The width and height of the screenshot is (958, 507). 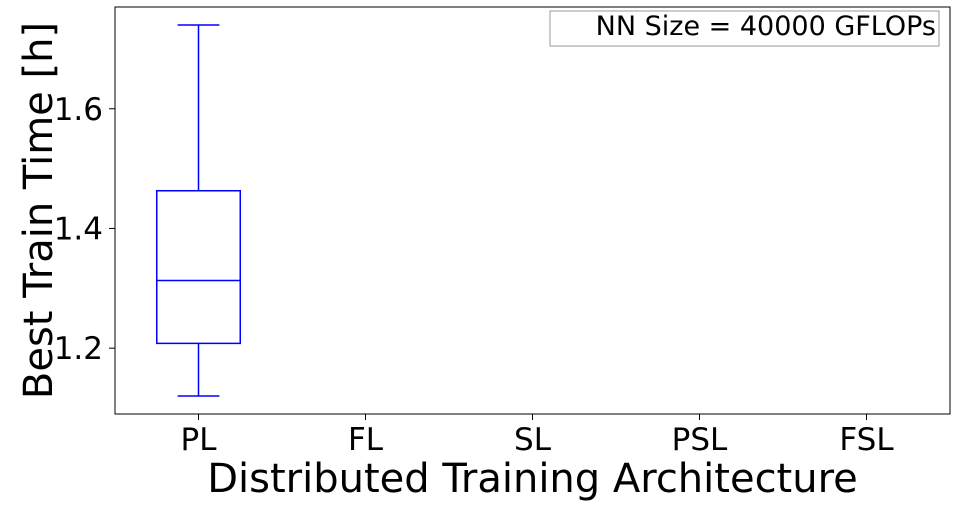 What do you see at coordinates (866, 440) in the screenshot?
I see `x-tick-label: FSL` at bounding box center [866, 440].